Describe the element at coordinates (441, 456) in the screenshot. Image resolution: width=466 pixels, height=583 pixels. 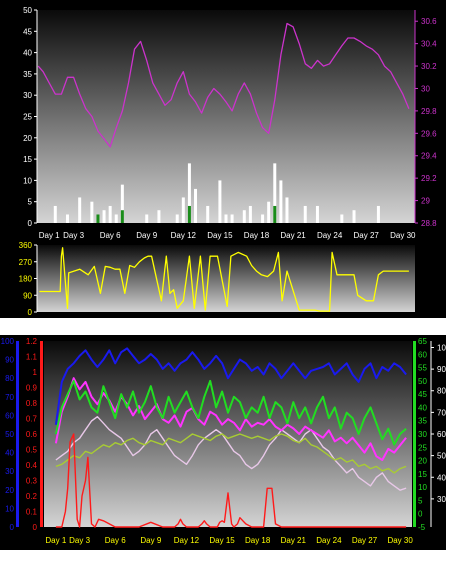
I see `grey-axis-tick-label: 50` at that location.